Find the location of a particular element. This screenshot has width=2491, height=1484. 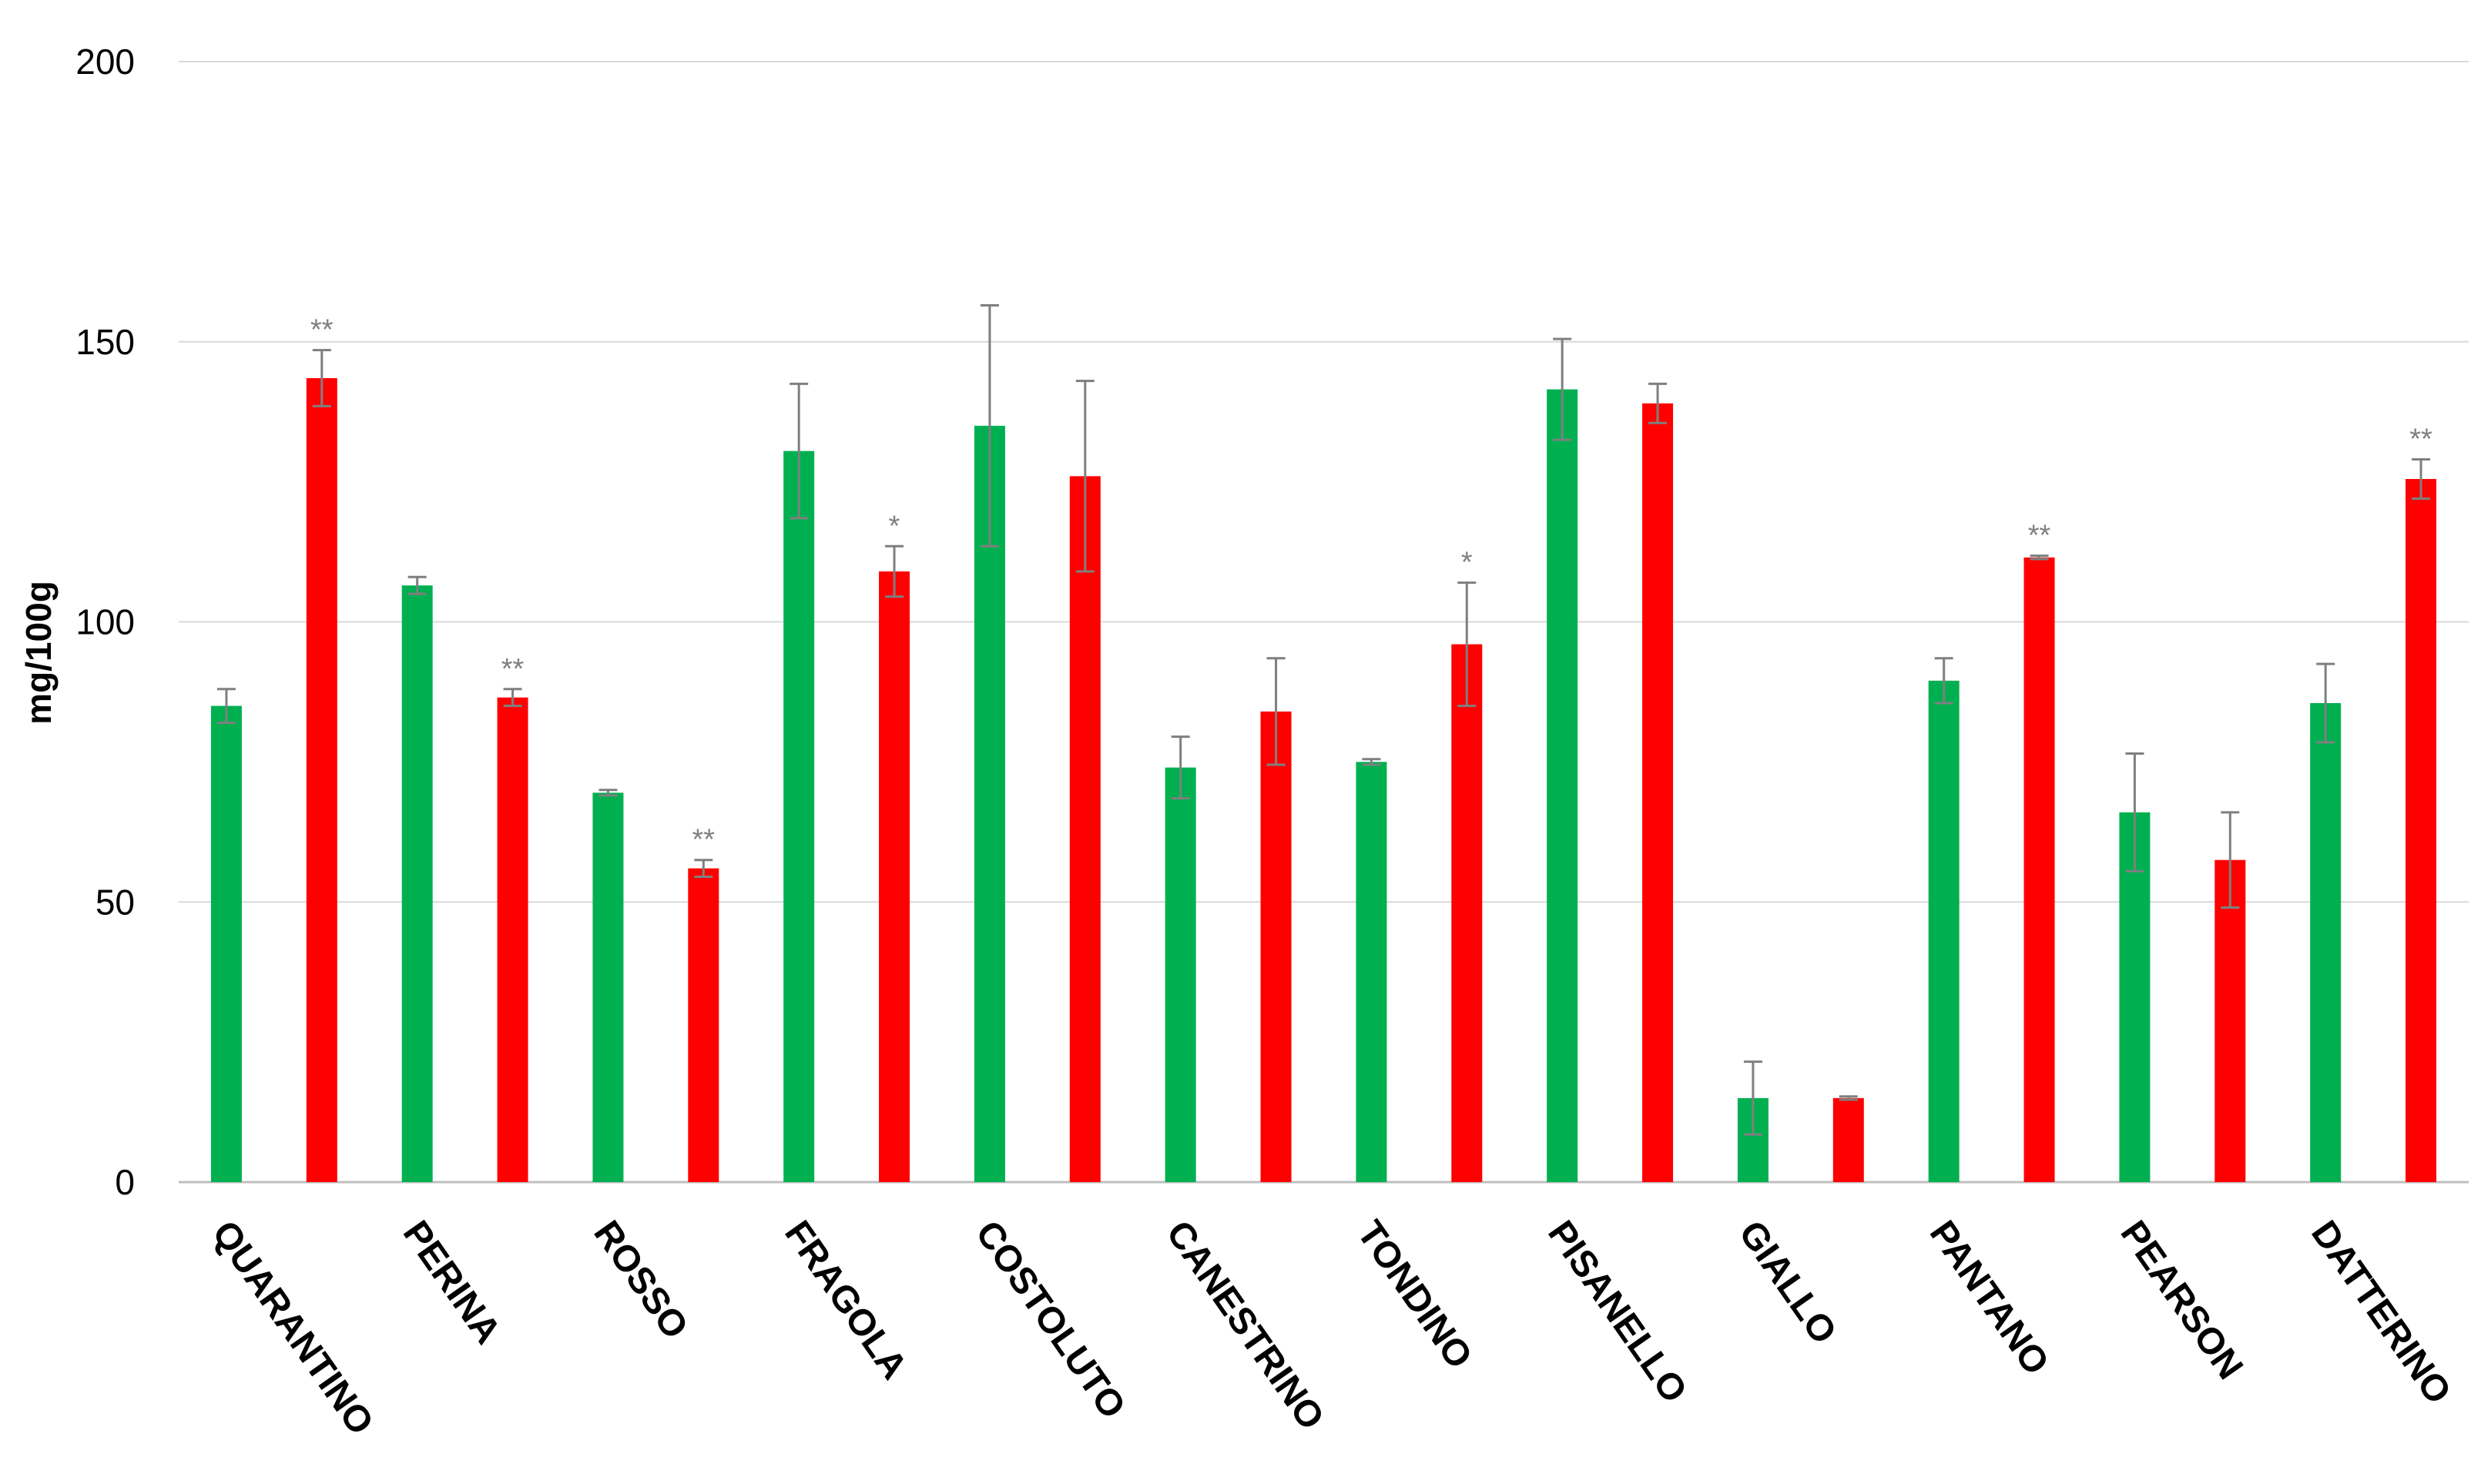

y-tick-label: 50 is located at coordinates (116, 902).